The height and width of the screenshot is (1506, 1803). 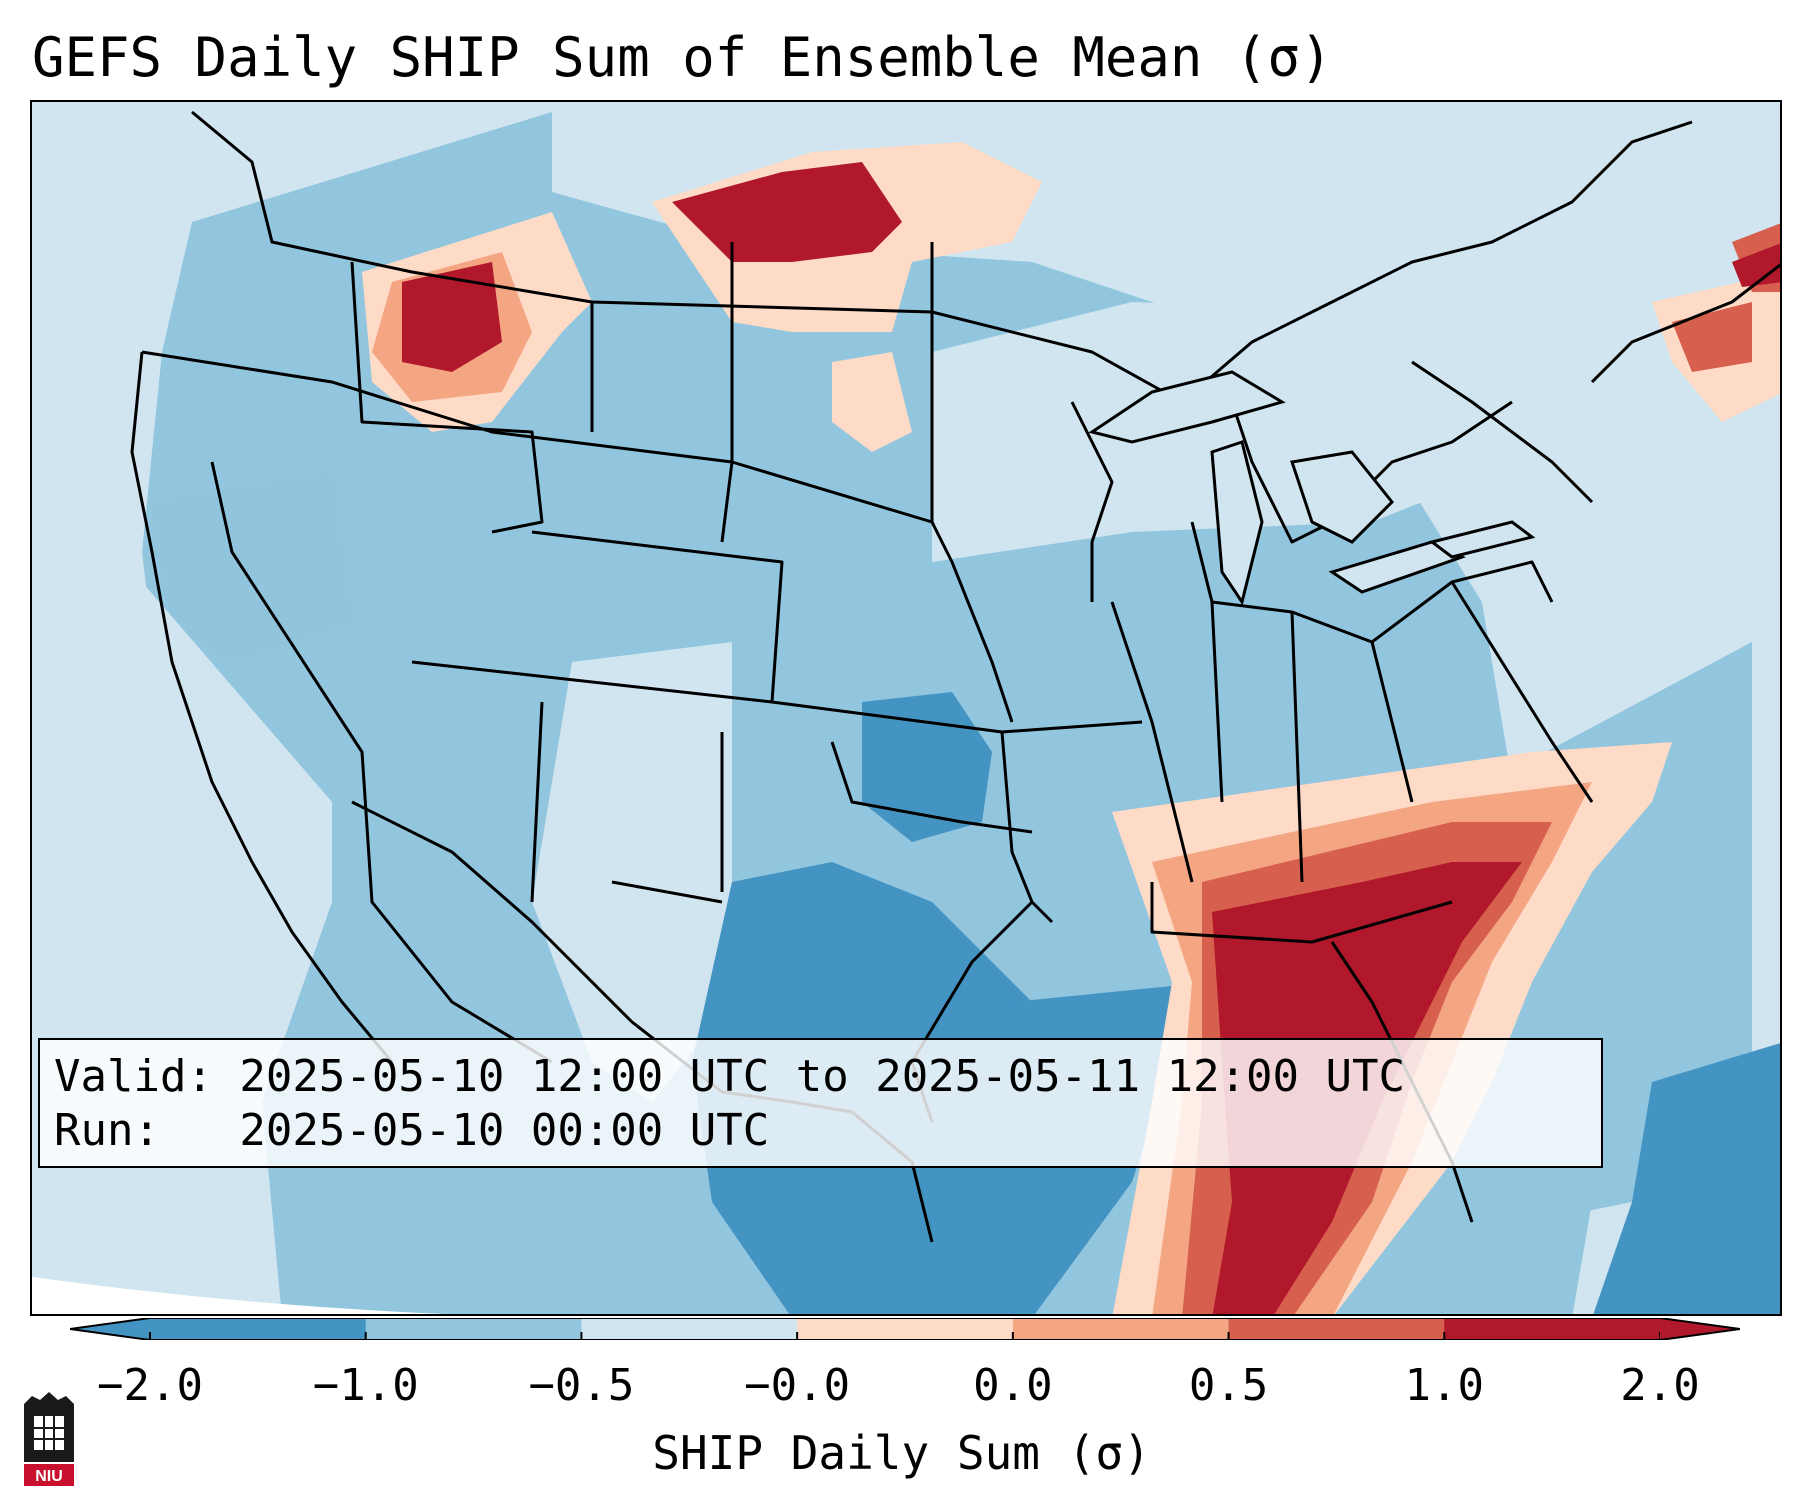 I want to click on colorbar-tick-label: 0.0, so click(x=1013, y=1385).